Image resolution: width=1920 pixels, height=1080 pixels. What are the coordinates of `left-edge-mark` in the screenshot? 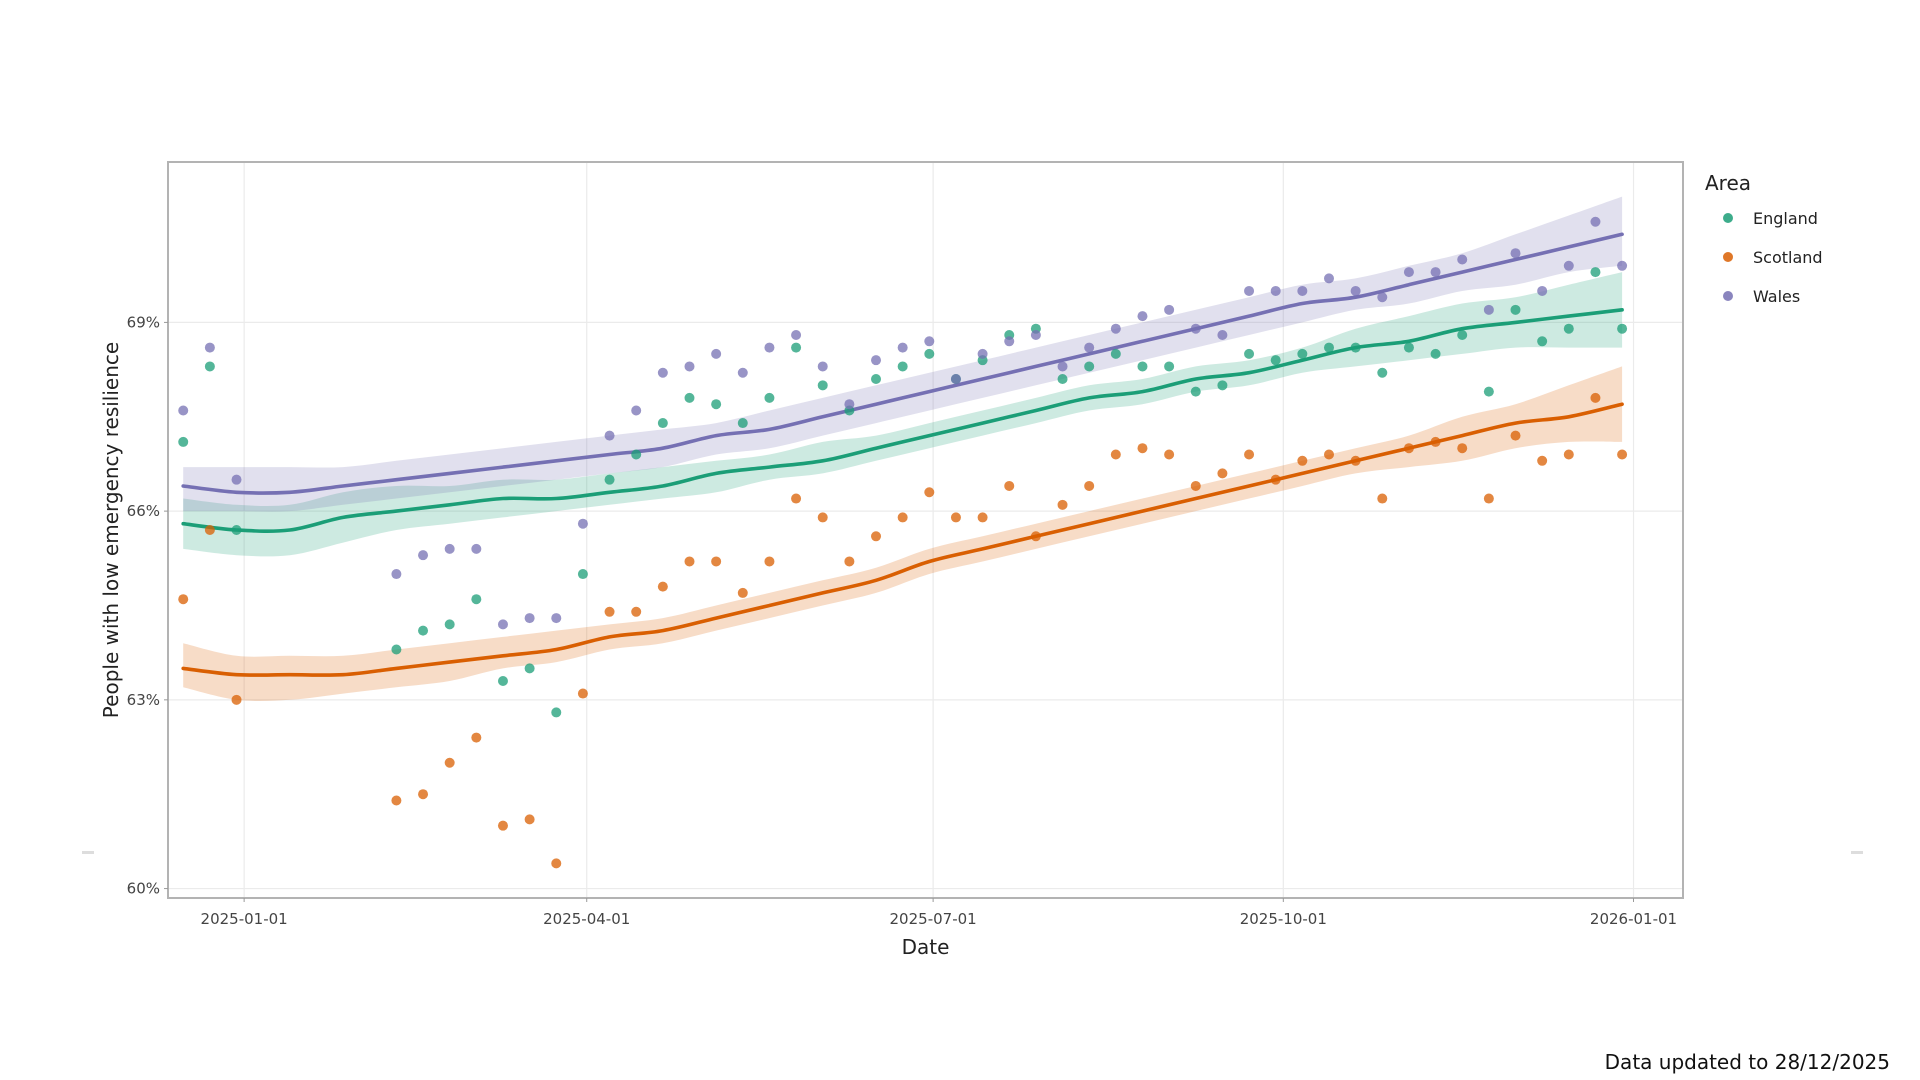 It's located at (88, 852).